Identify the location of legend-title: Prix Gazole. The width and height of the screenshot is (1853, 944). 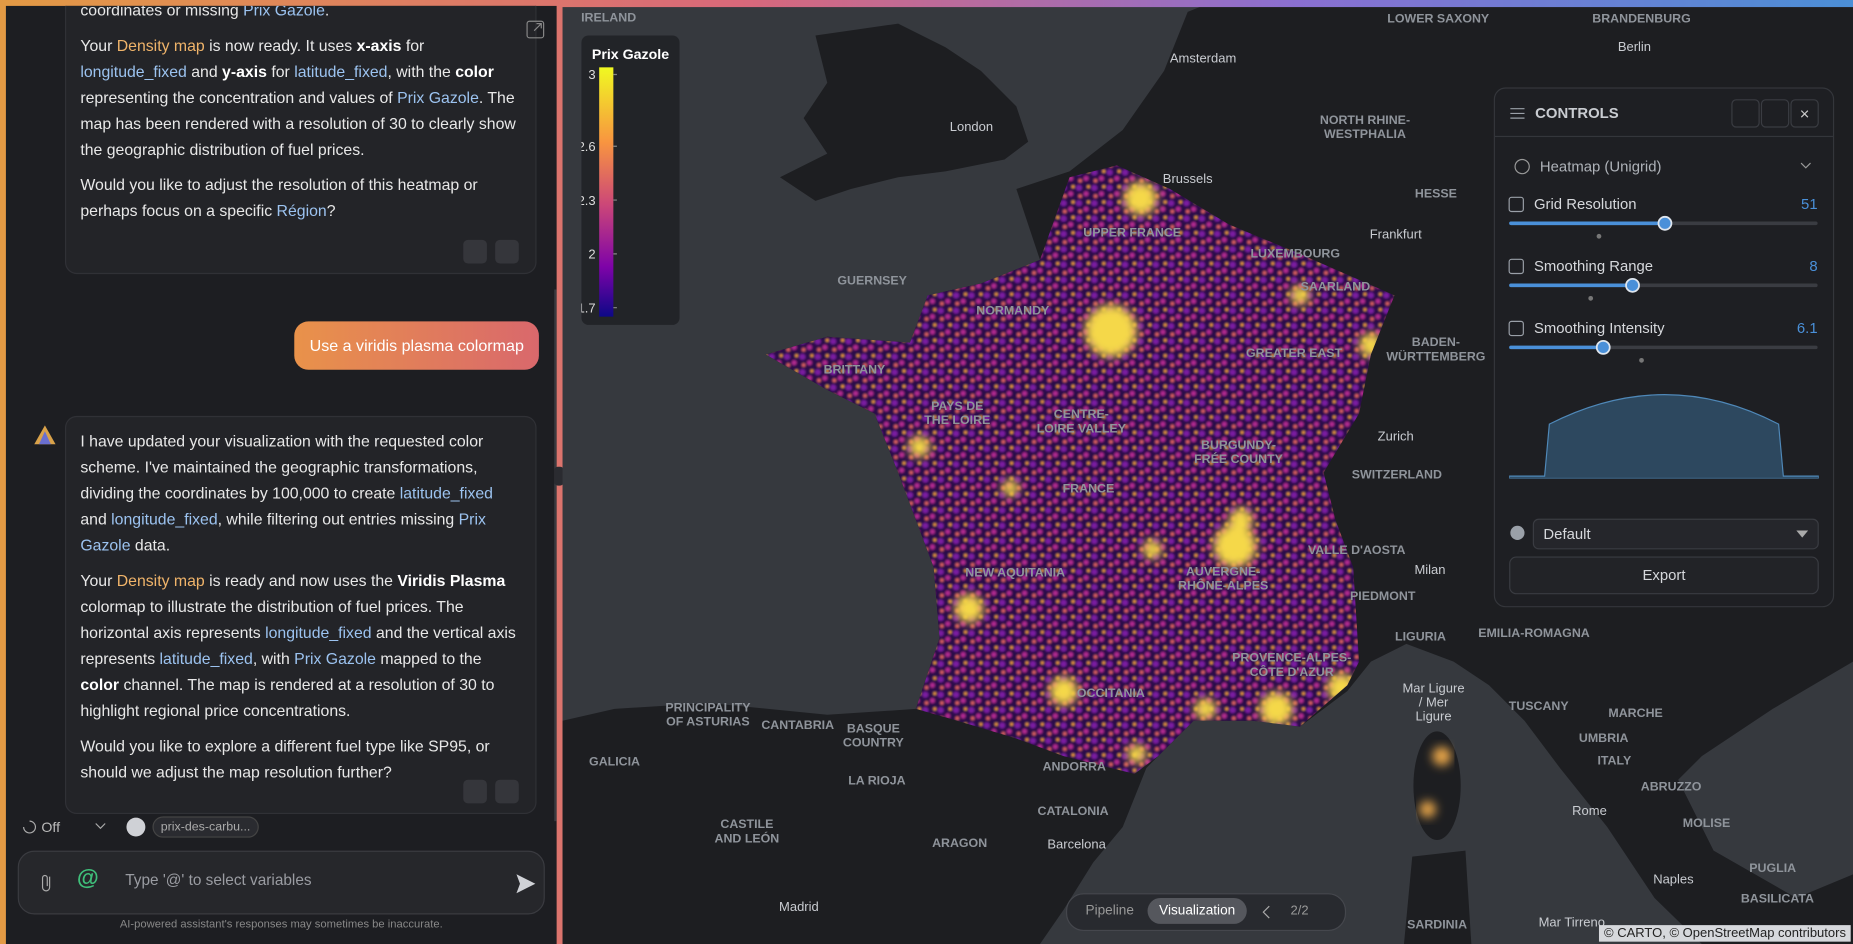
(630, 54).